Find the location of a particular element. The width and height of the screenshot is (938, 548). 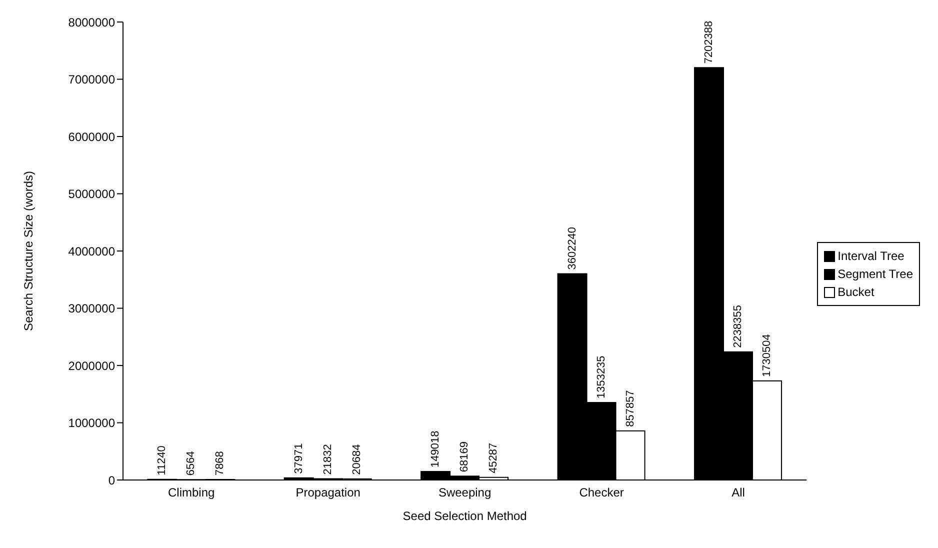

data-label: 3602240 is located at coordinates (572, 248).